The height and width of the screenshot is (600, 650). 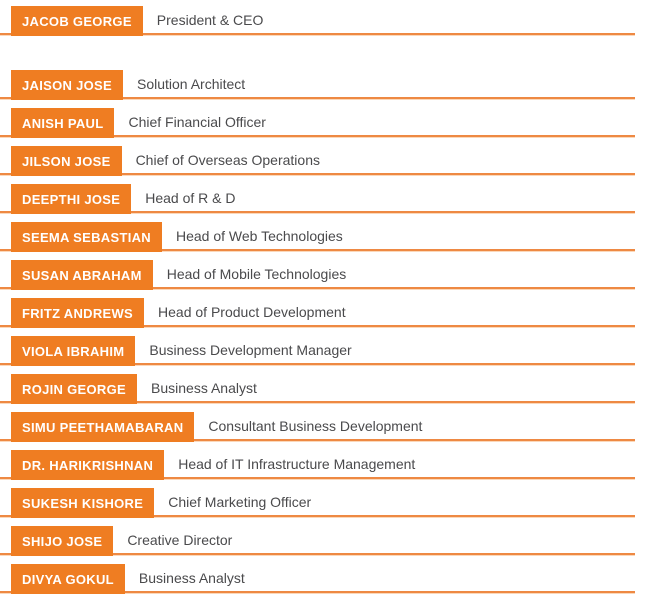 I want to click on member-title: President & CEO, so click(x=210, y=20).